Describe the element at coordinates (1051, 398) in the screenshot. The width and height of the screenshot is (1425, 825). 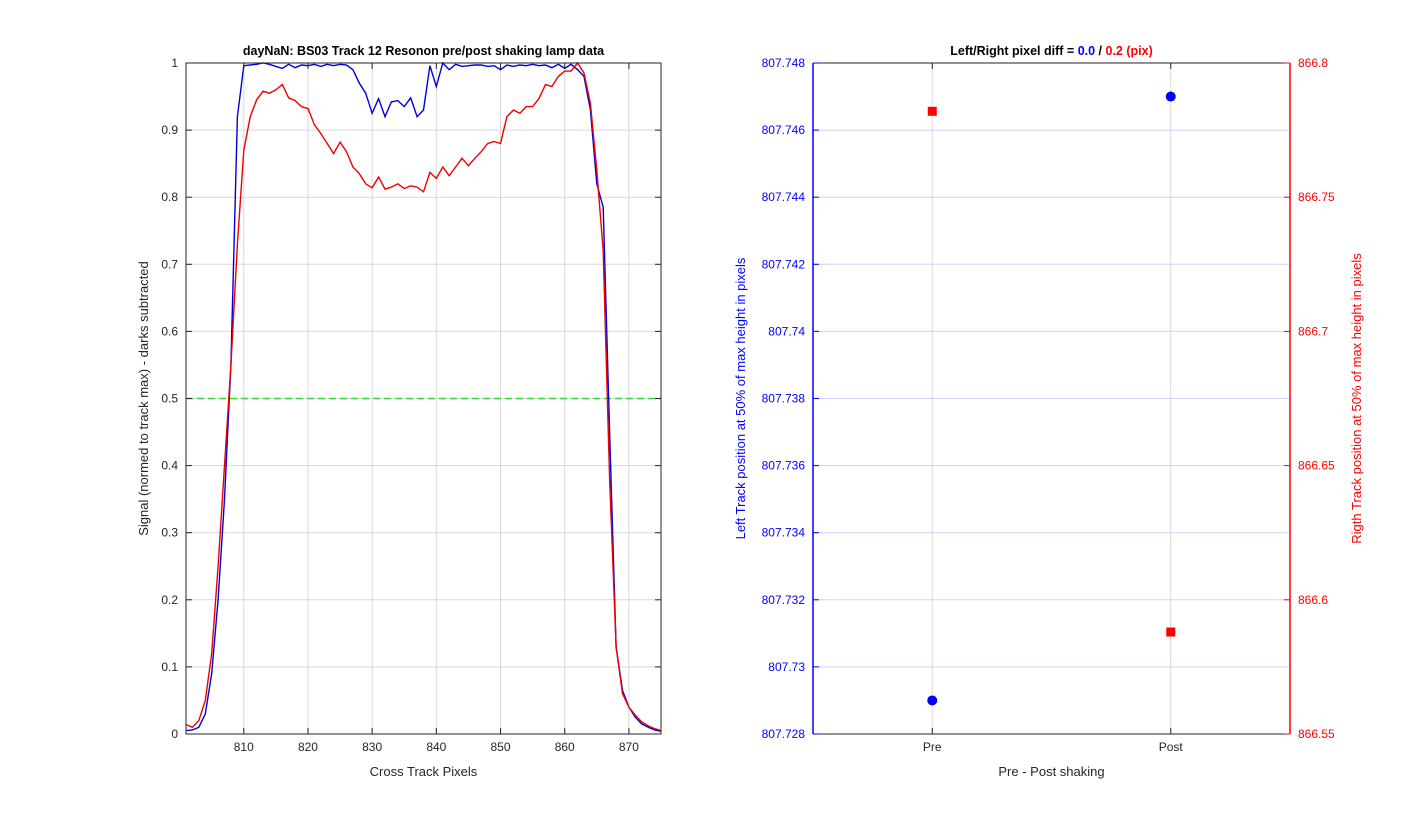
I see `markers-group` at that location.